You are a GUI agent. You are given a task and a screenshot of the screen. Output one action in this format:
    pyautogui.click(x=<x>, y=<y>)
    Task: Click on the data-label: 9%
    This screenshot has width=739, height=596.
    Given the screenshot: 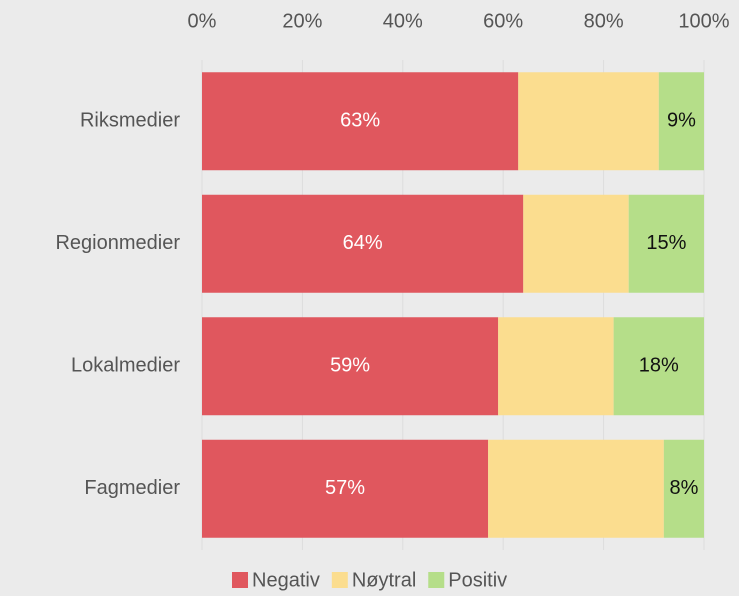 What is the action you would take?
    pyautogui.click(x=681, y=121)
    